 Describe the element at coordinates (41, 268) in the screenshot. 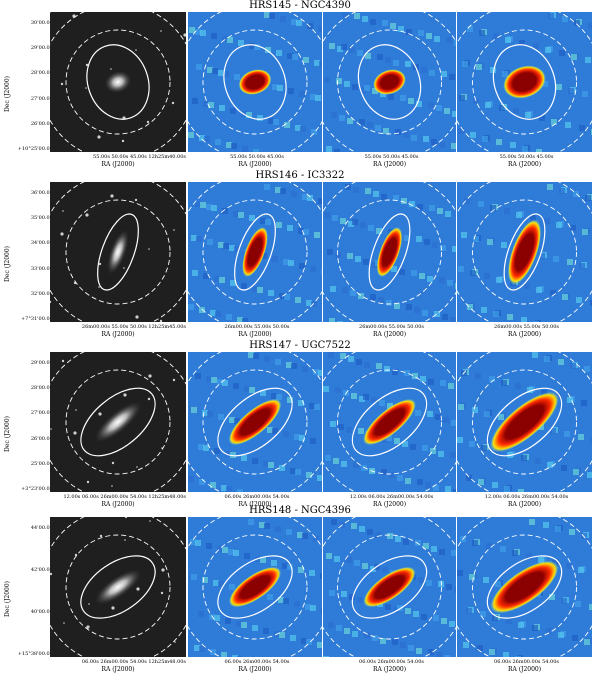

I see `y-tick-label: 33'00.0"` at that location.